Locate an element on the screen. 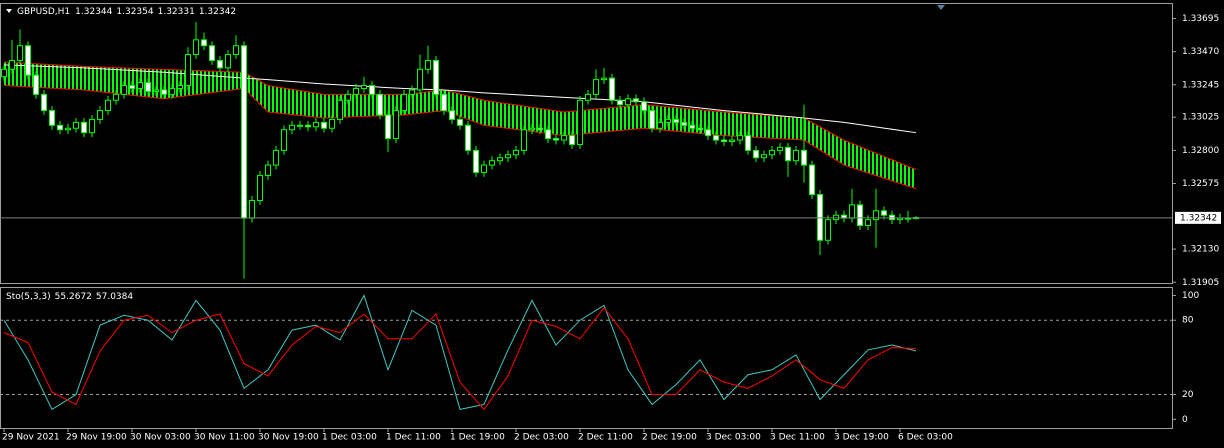  price-label-box is located at coordinates (1198, 217).